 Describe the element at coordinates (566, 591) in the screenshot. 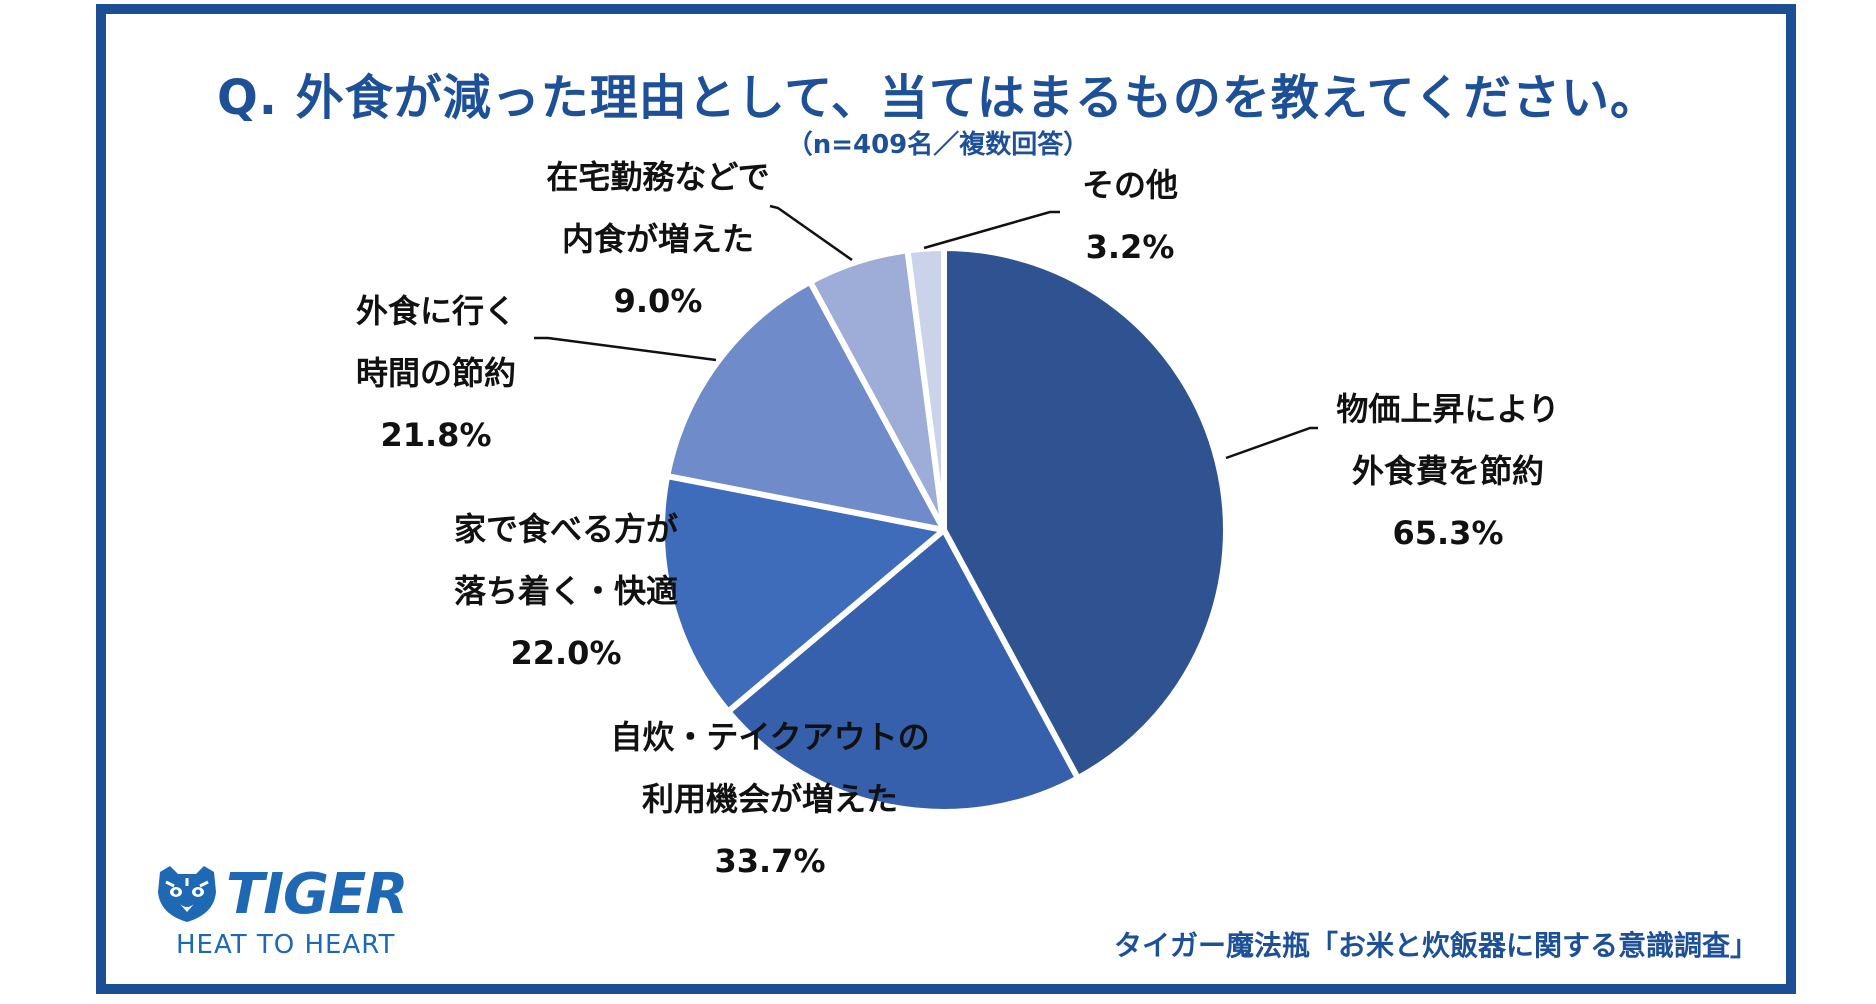

I see `slice-category-label-3: 落ち着く・快適` at that location.